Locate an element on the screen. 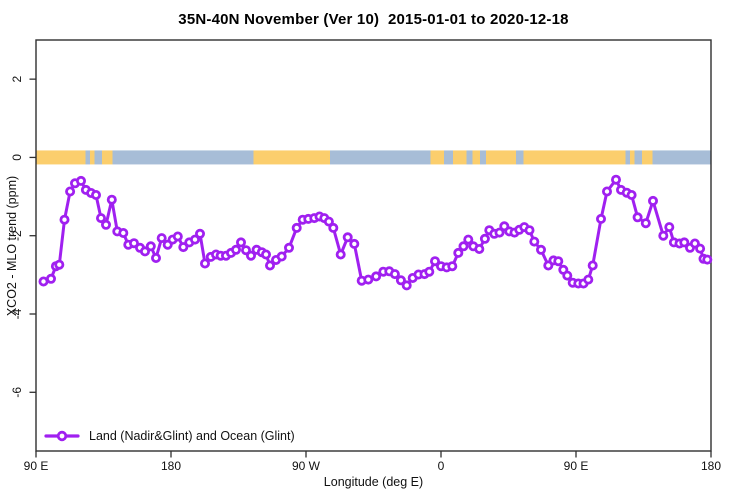  y-tick-label: -6 is located at coordinates (17, 392).